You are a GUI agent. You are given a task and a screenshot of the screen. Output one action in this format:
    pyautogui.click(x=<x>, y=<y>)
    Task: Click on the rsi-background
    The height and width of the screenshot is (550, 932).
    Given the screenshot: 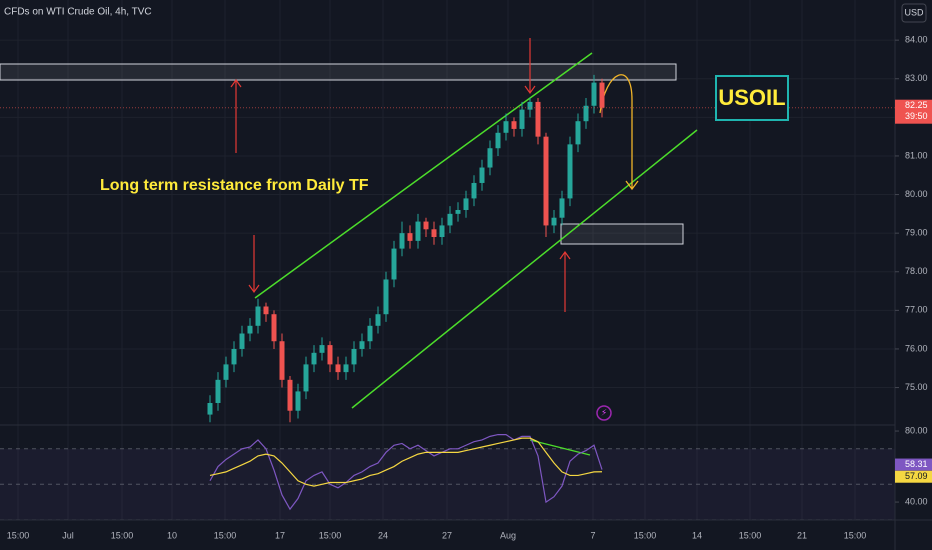 What is the action you would take?
    pyautogui.click(x=447, y=484)
    